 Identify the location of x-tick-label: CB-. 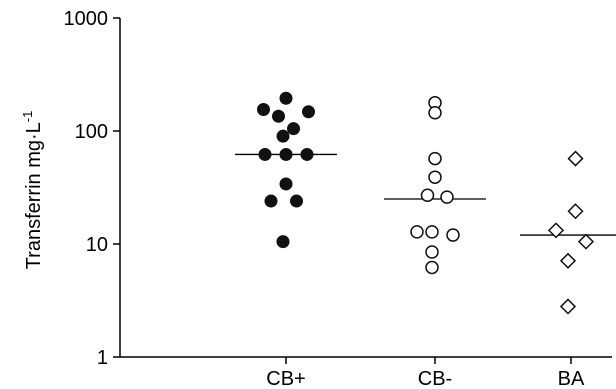
(435, 378).